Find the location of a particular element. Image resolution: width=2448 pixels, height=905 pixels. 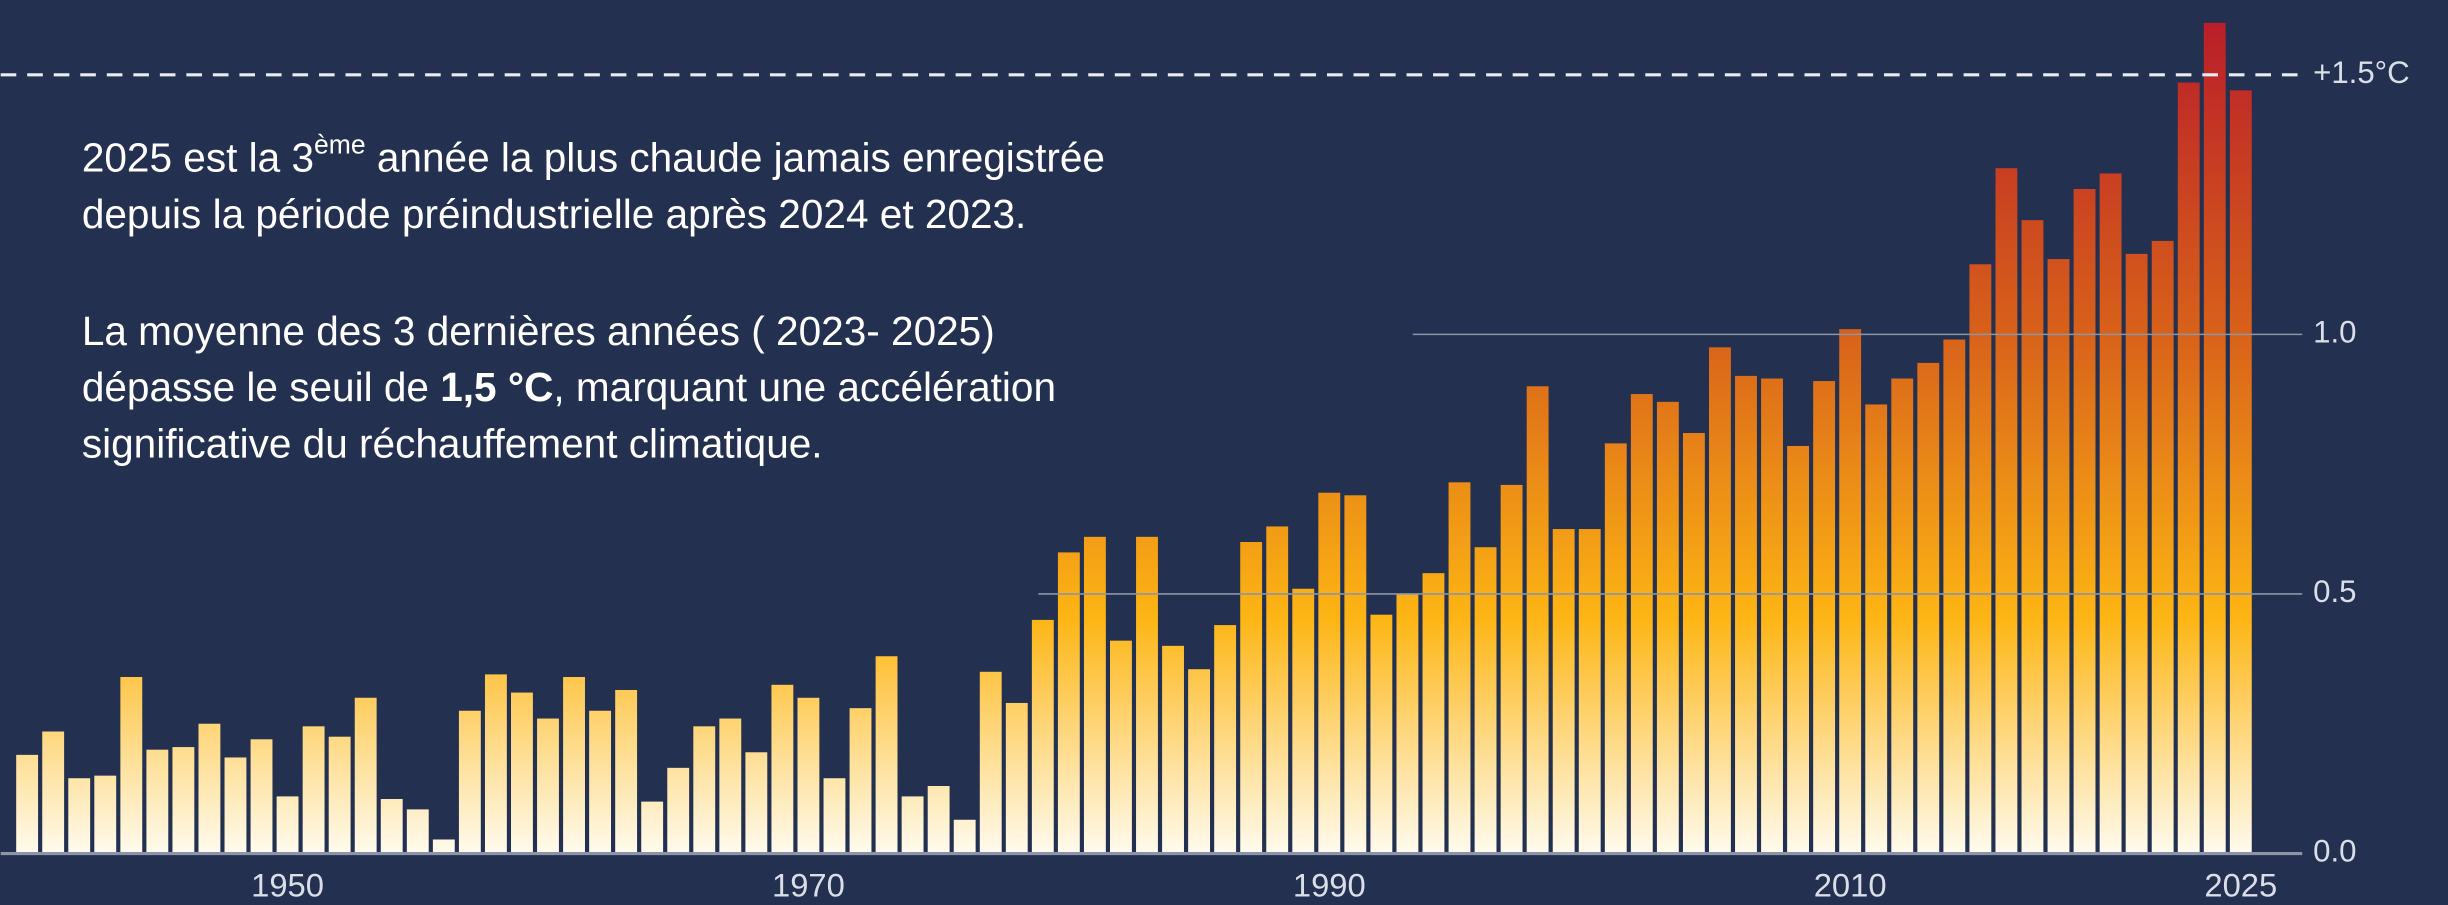

y-tick-label: 0.5 is located at coordinates (2334, 591).